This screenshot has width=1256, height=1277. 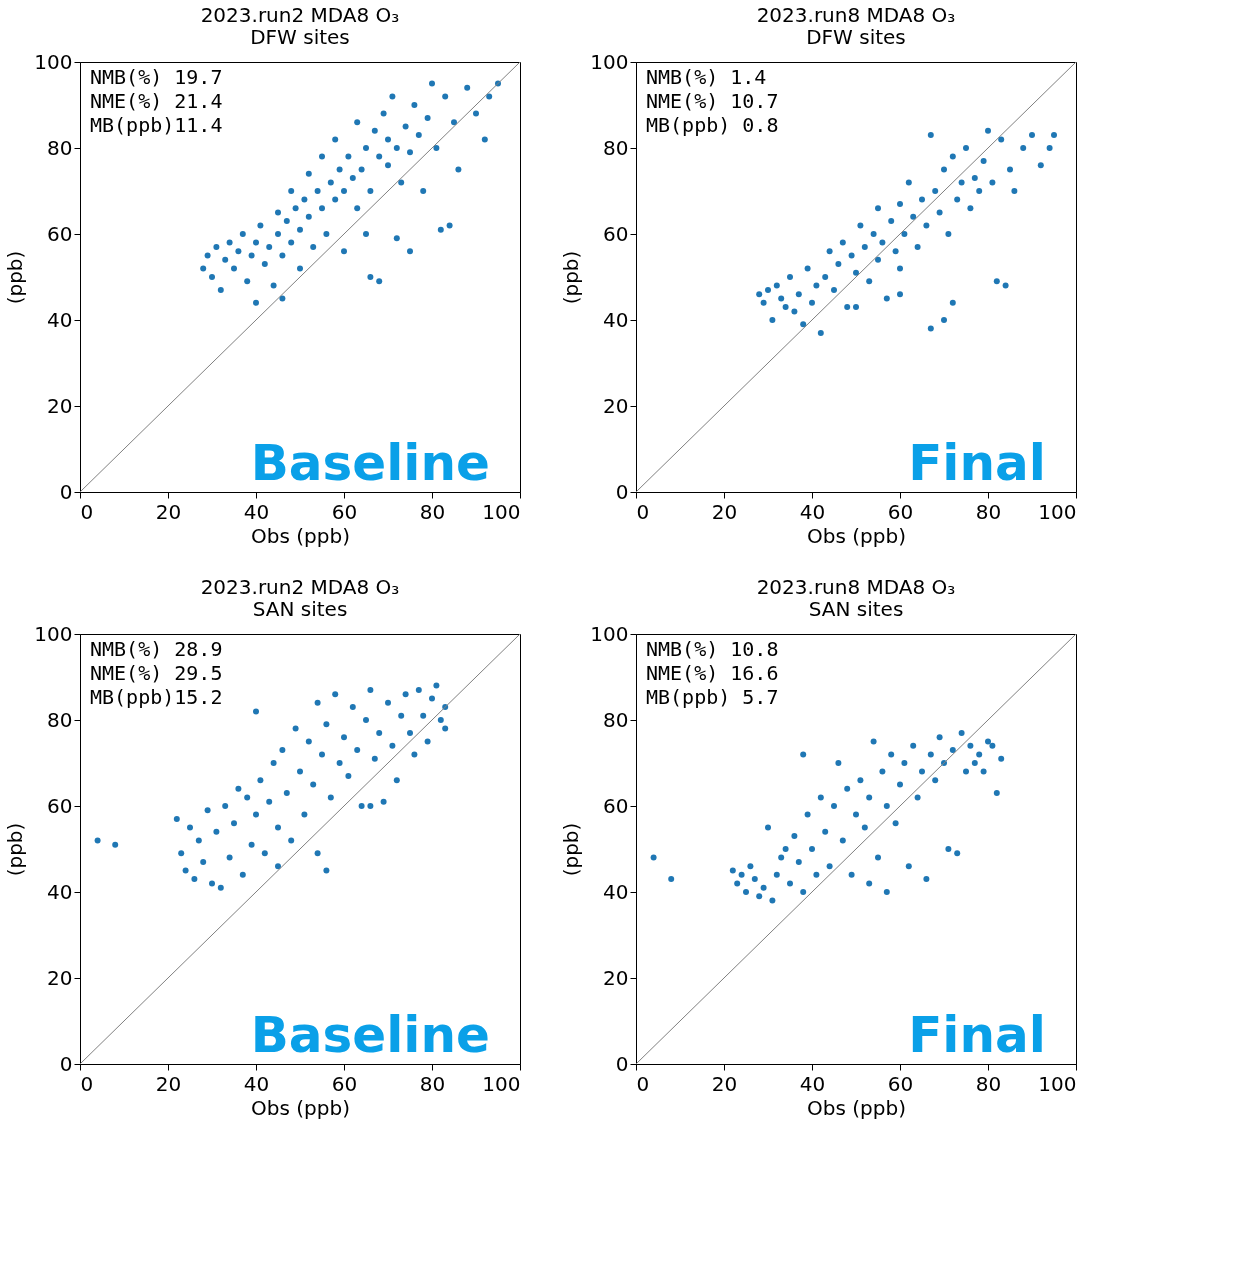 What do you see at coordinates (712, 101) in the screenshot?
I see `annotation: NME(%) 10.7` at bounding box center [712, 101].